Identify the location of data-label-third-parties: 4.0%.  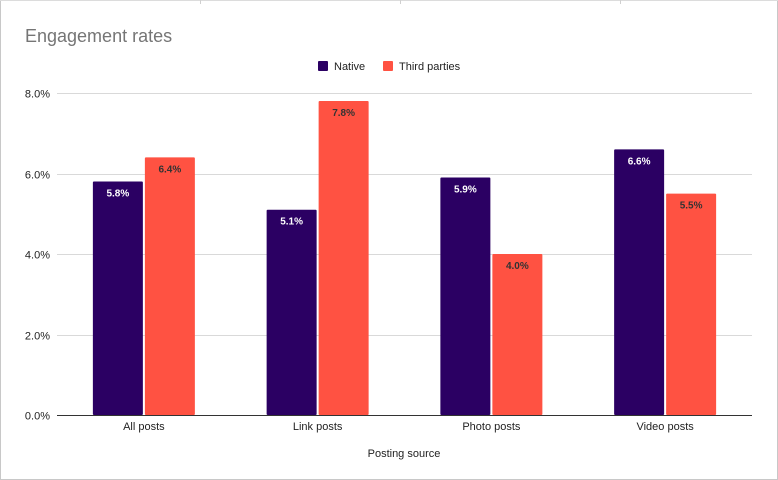
(517, 266).